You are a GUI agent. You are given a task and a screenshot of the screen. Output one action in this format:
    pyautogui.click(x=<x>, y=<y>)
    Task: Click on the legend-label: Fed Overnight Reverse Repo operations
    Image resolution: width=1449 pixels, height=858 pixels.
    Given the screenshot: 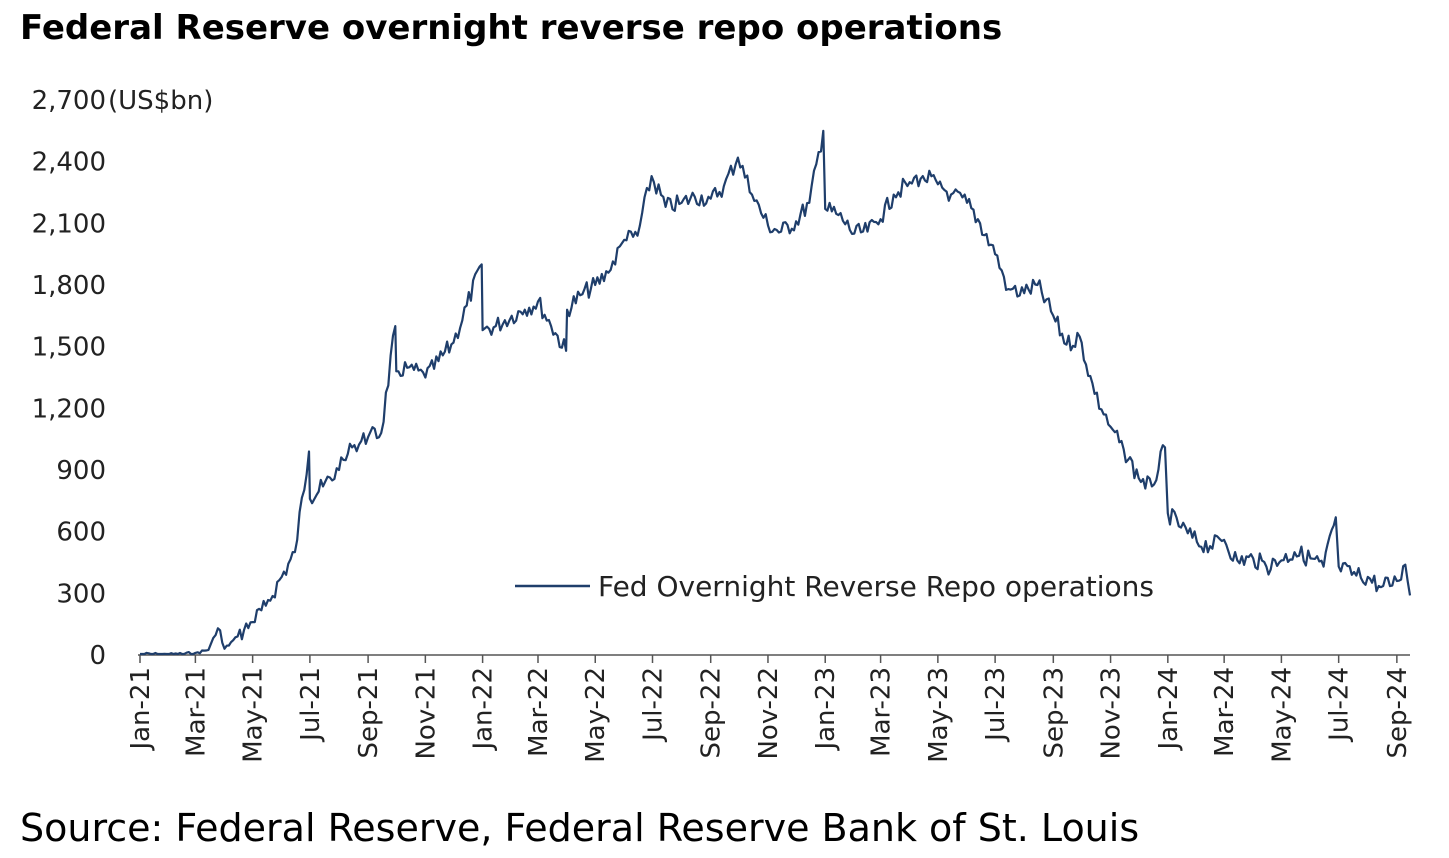 What is the action you would take?
    pyautogui.click(x=876, y=586)
    